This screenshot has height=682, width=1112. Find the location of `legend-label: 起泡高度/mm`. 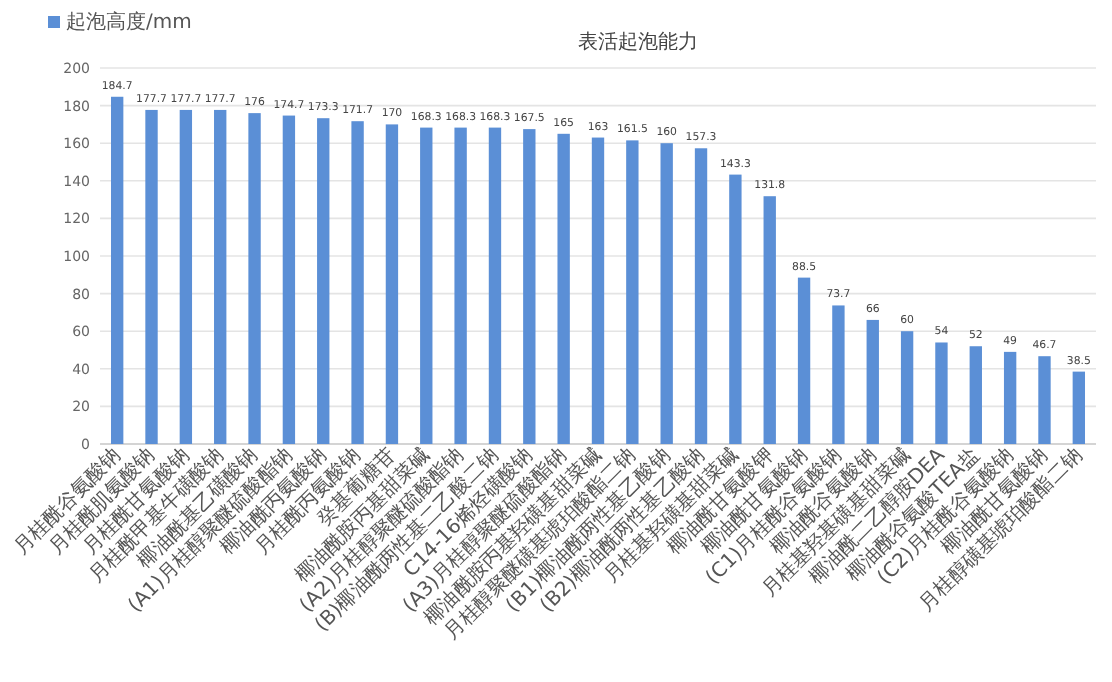

legend-label: 起泡高度/mm is located at coordinates (129, 22).